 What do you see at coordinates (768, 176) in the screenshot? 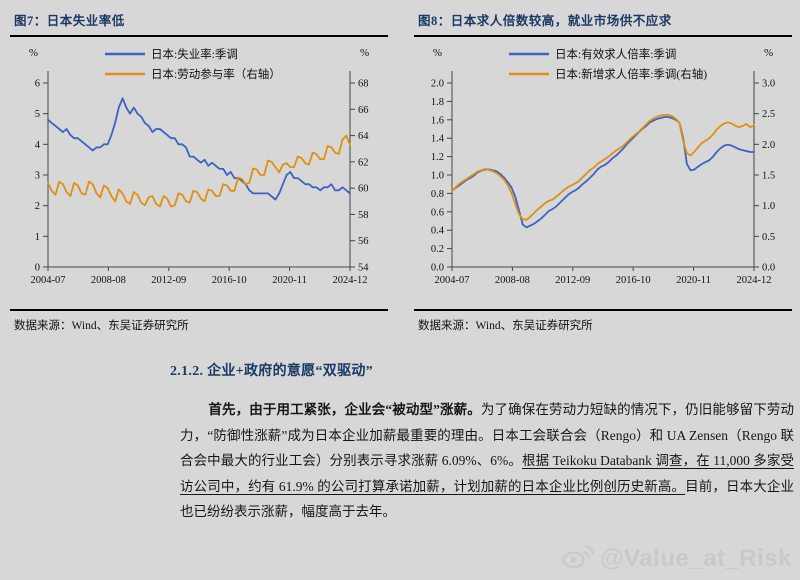
I see `svg-text: 1.5` at bounding box center [768, 176].